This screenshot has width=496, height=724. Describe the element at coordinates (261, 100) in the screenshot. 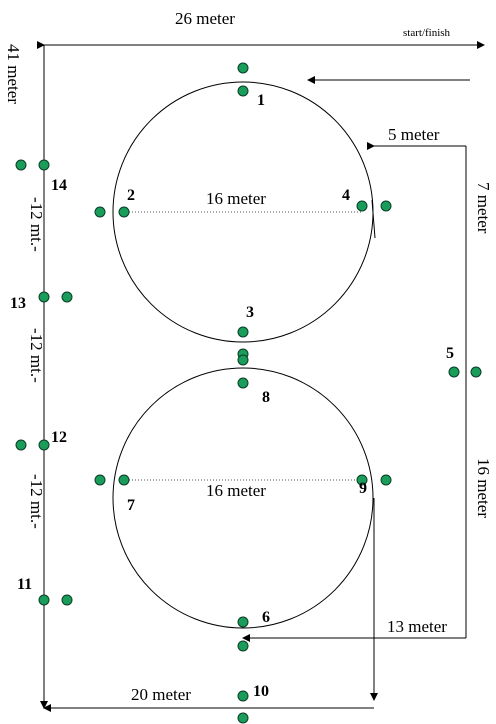

I see `cone-number-1: 1` at that location.